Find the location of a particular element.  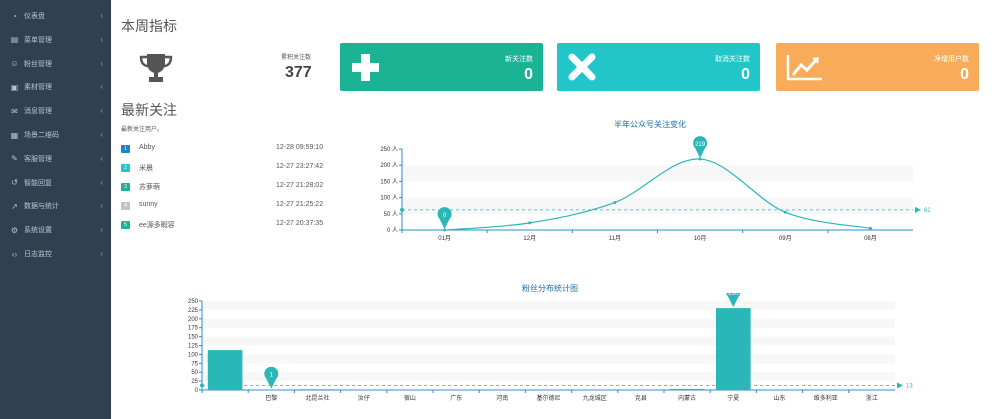

sidebar-item-label: 粉丝管理 is located at coordinates (38, 64).